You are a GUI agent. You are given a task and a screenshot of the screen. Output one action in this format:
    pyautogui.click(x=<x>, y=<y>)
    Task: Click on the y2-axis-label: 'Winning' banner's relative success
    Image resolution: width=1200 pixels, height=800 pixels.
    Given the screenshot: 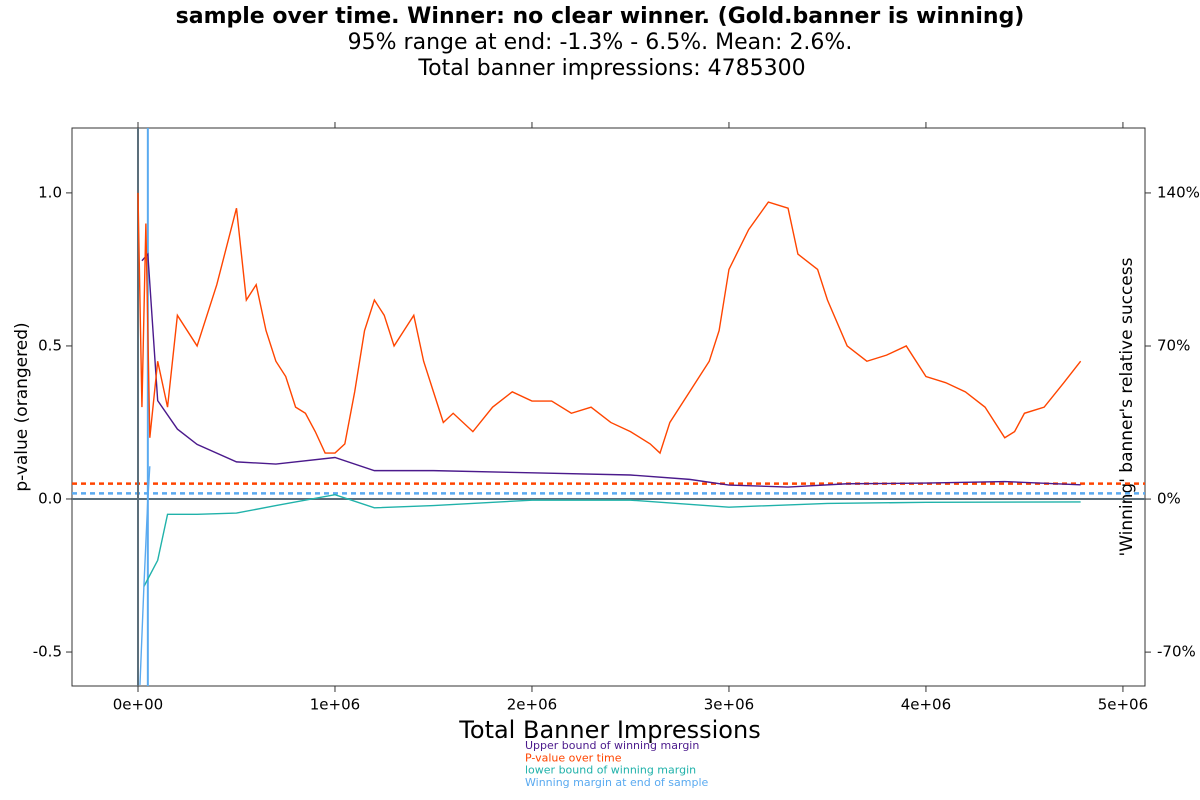 What is the action you would take?
    pyautogui.click(x=1127, y=406)
    